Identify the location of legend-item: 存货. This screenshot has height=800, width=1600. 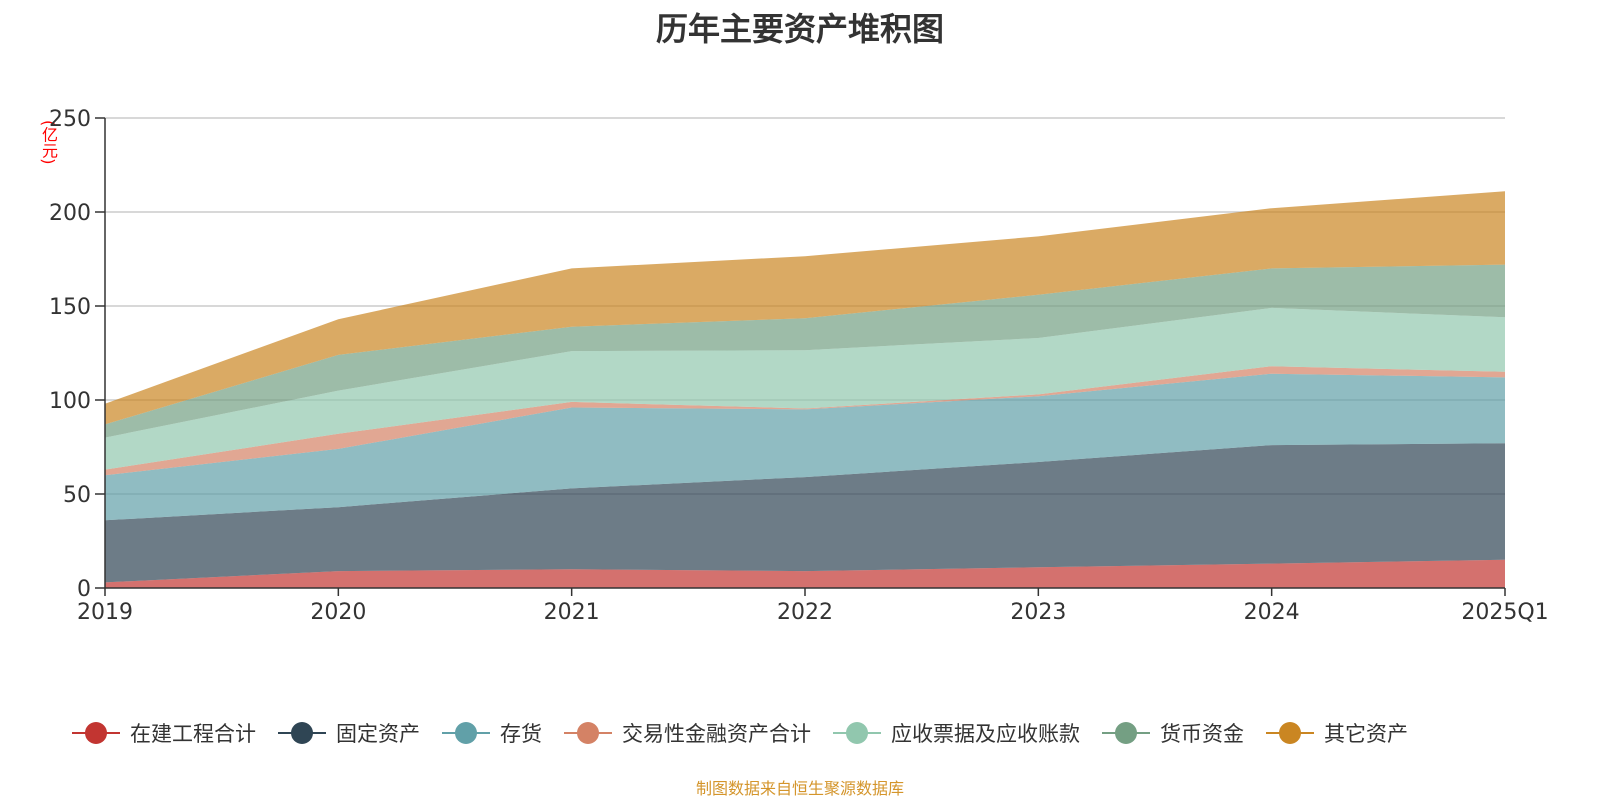
(492, 733).